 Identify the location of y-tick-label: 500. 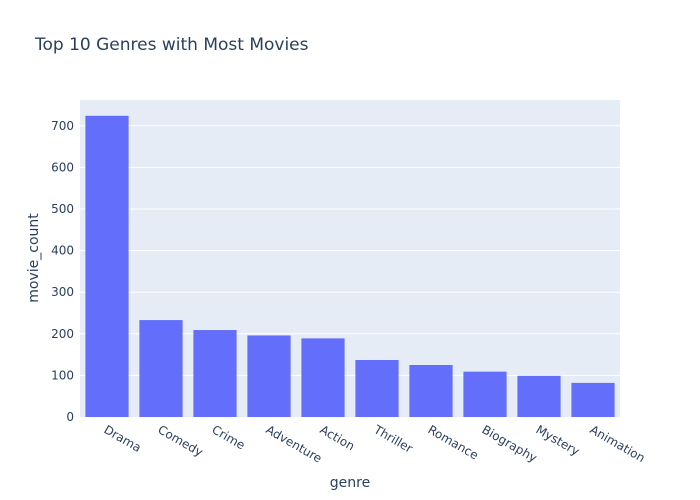
(62, 209).